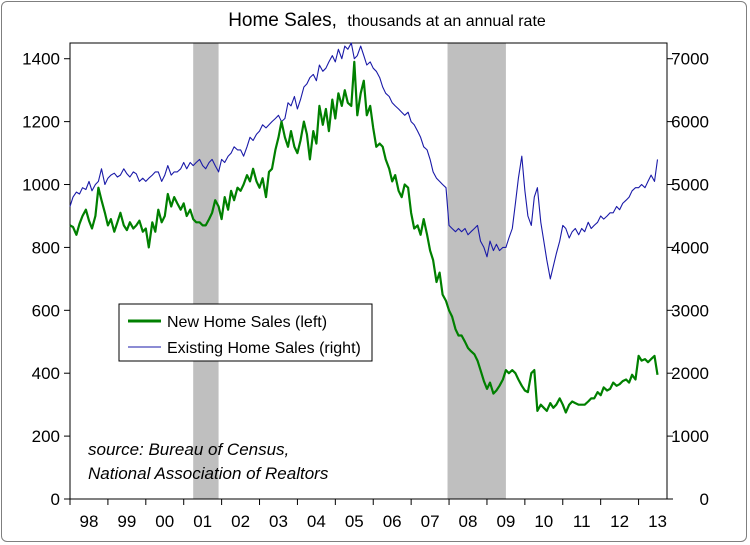  I want to click on x-tick-label: 07, so click(430, 521).